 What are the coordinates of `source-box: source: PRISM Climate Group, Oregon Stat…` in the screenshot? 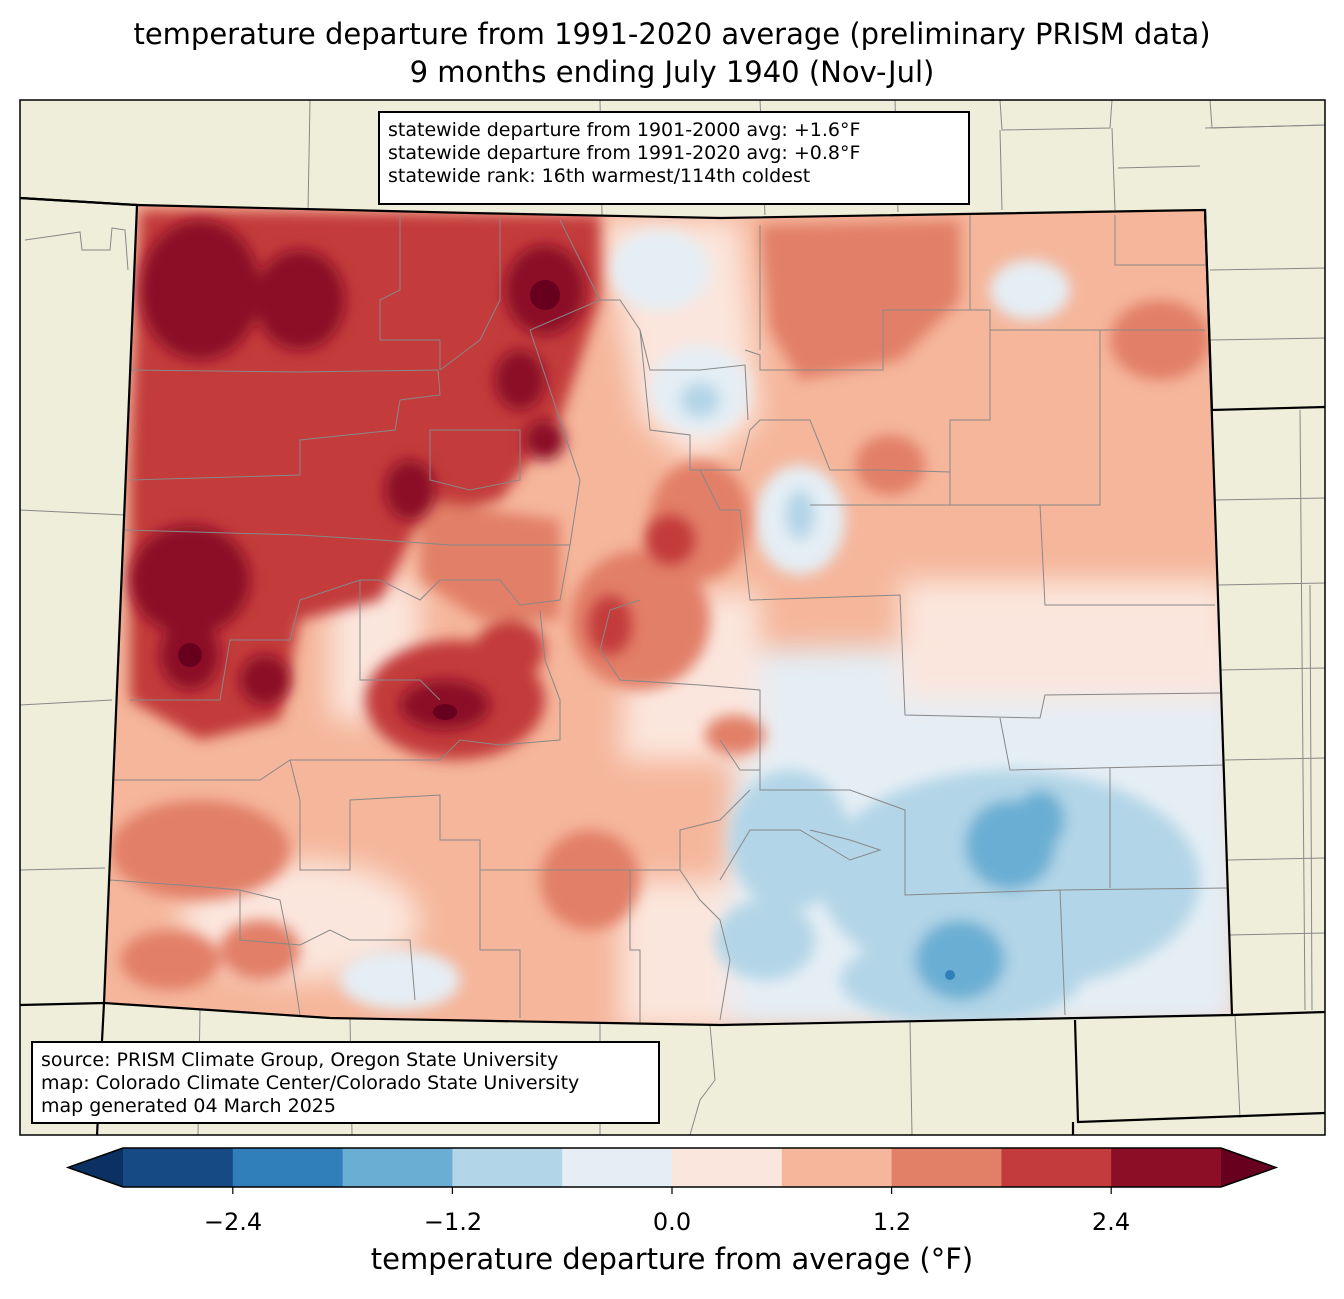 It's located at (345, 1082).